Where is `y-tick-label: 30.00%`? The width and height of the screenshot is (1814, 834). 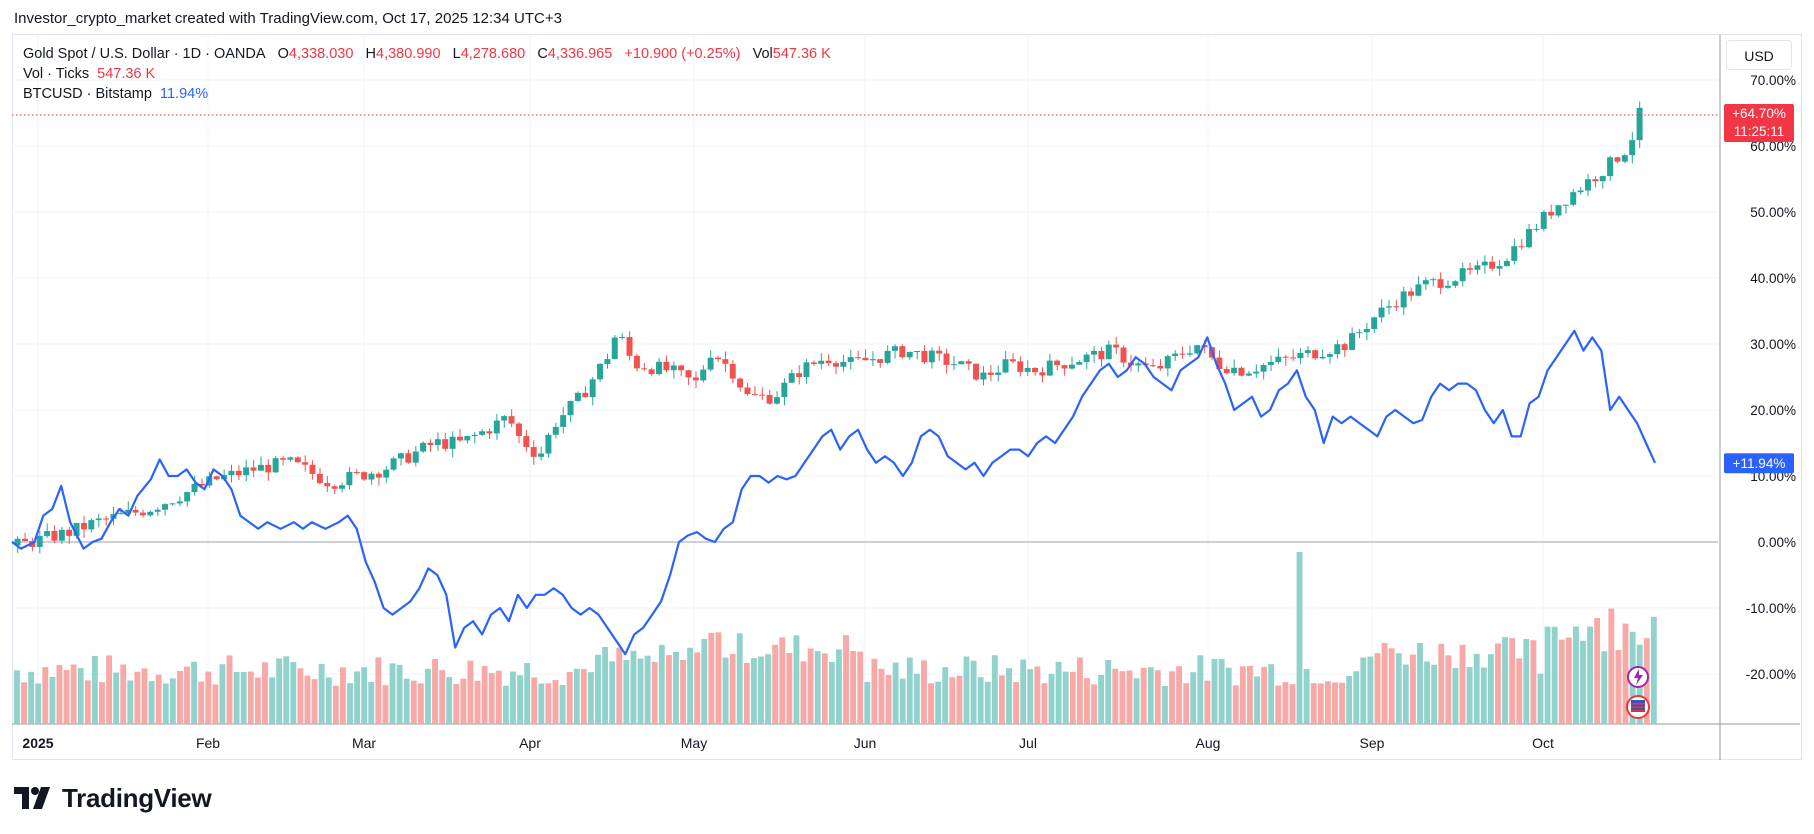 y-tick-label: 30.00% is located at coordinates (1773, 344).